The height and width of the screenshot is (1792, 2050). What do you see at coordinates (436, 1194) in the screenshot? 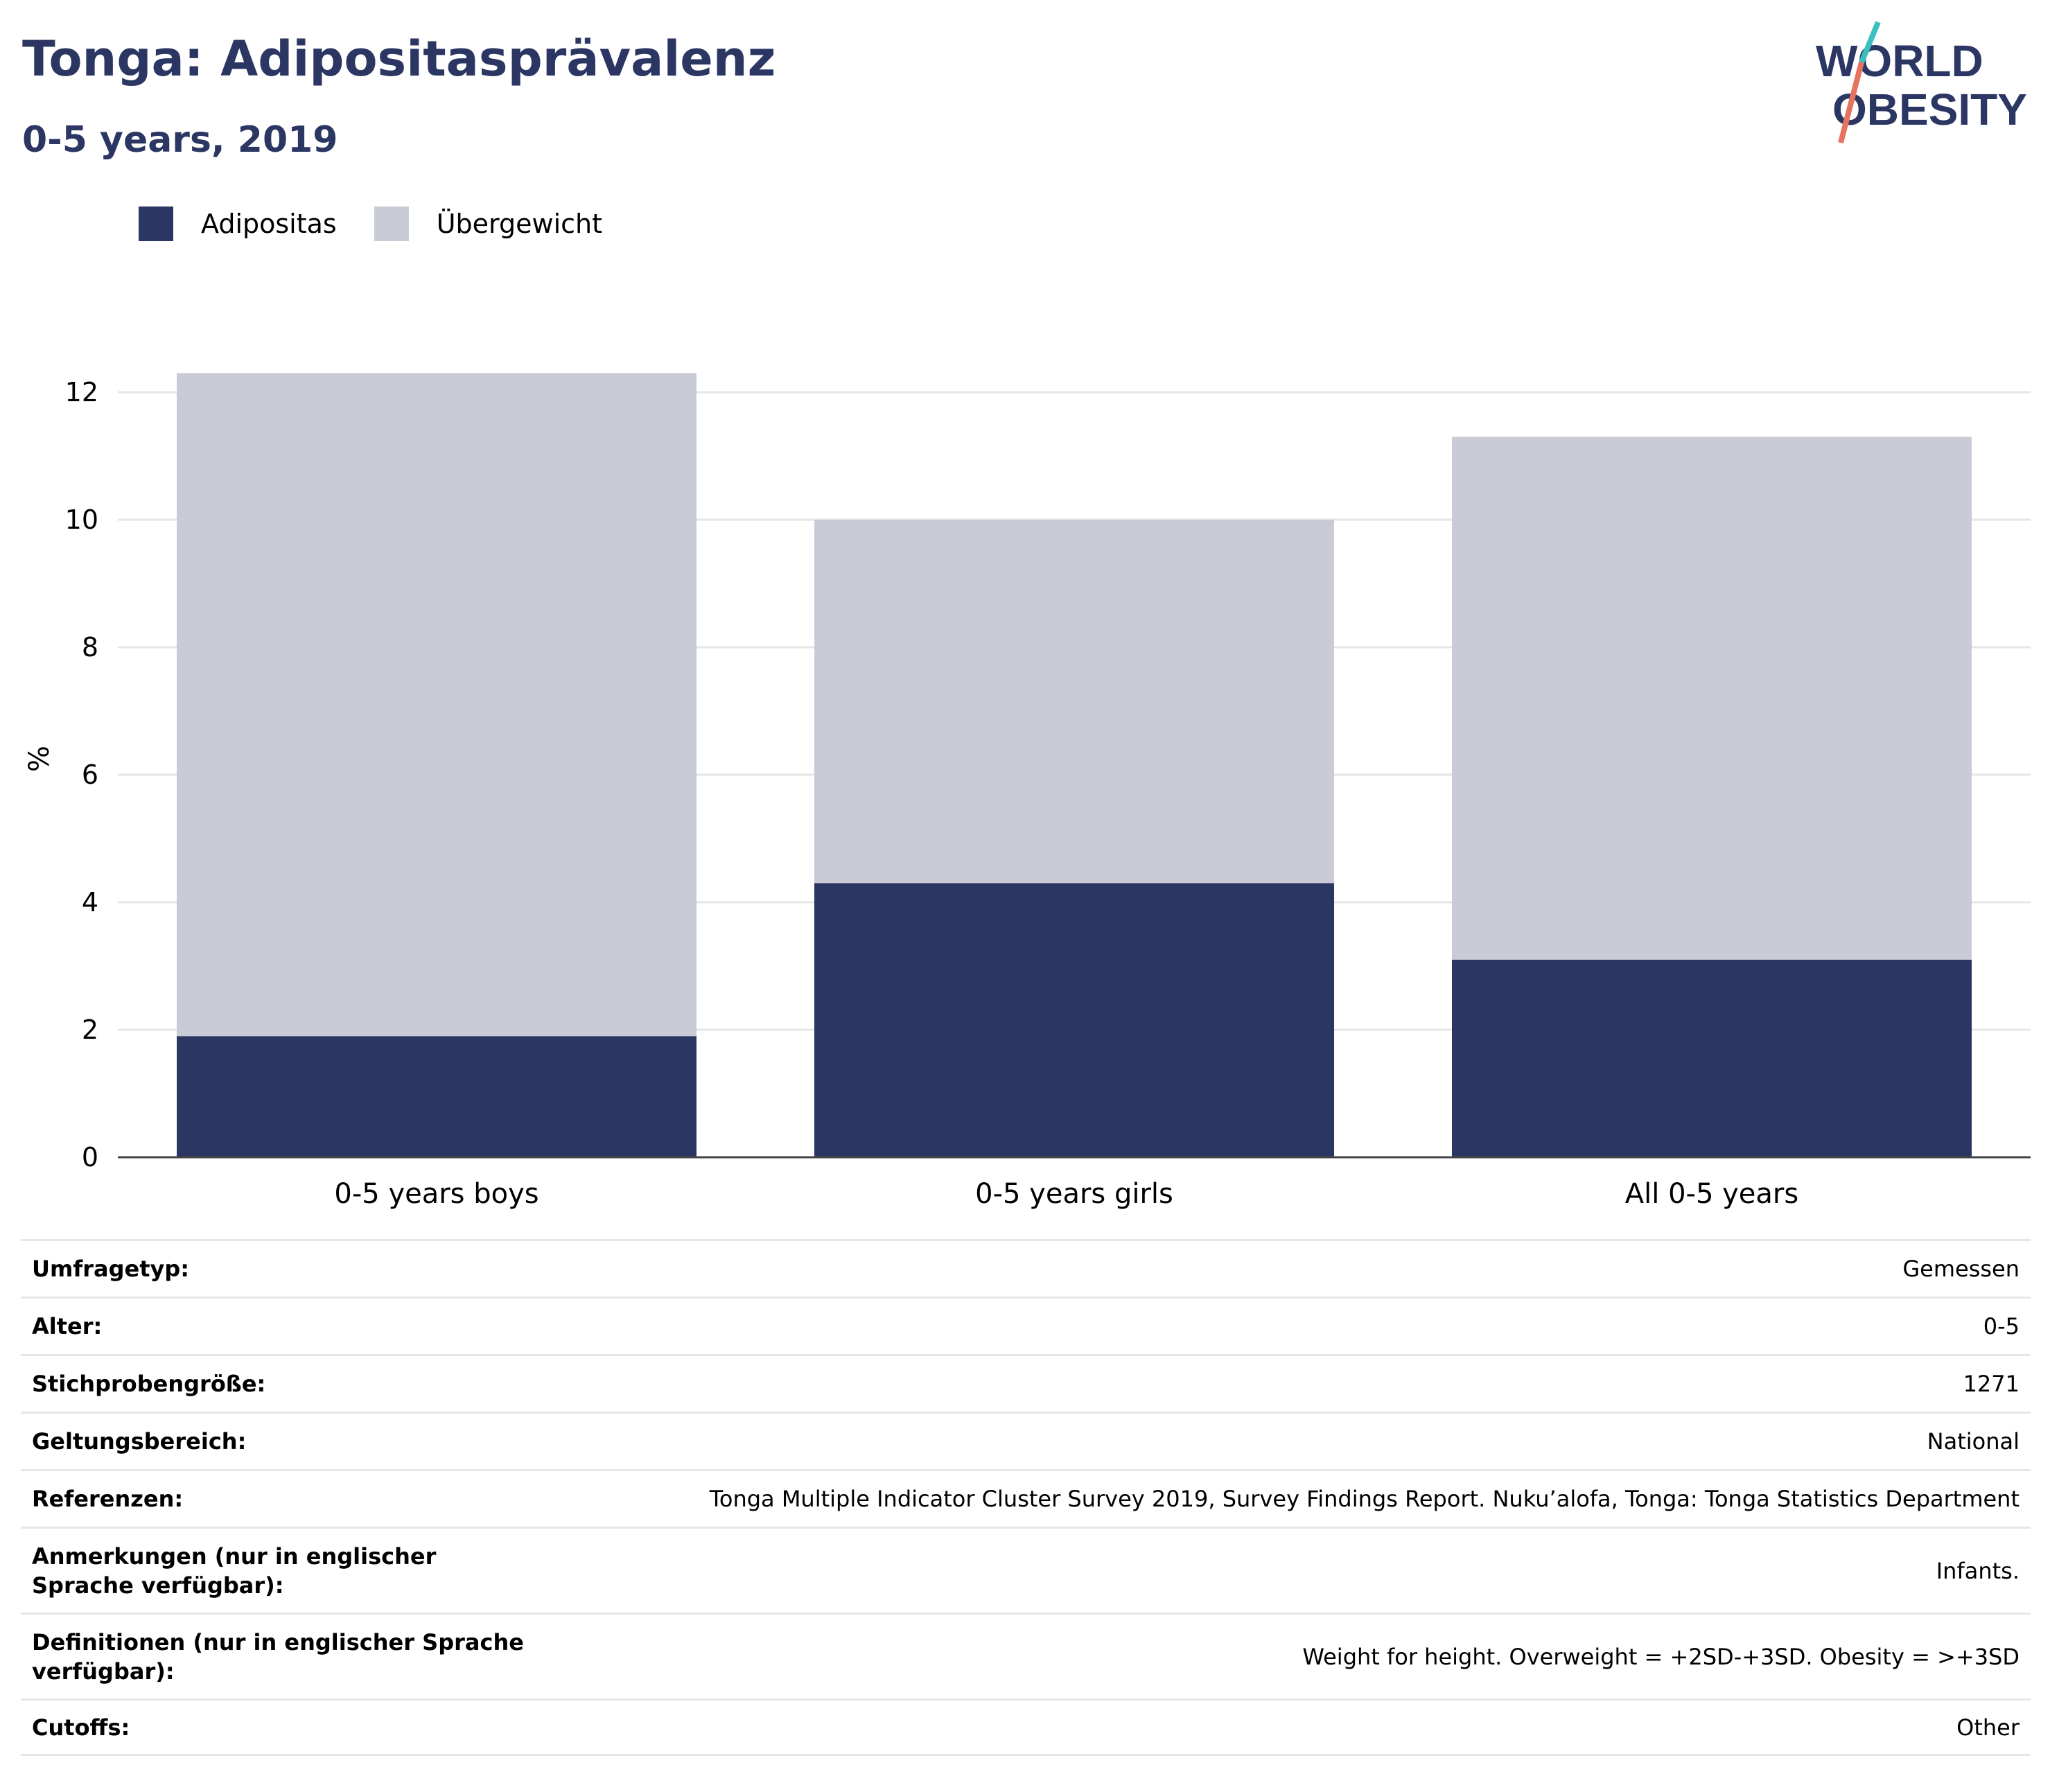
I see `x-tick-label: 0-5 years boys` at bounding box center [436, 1194].